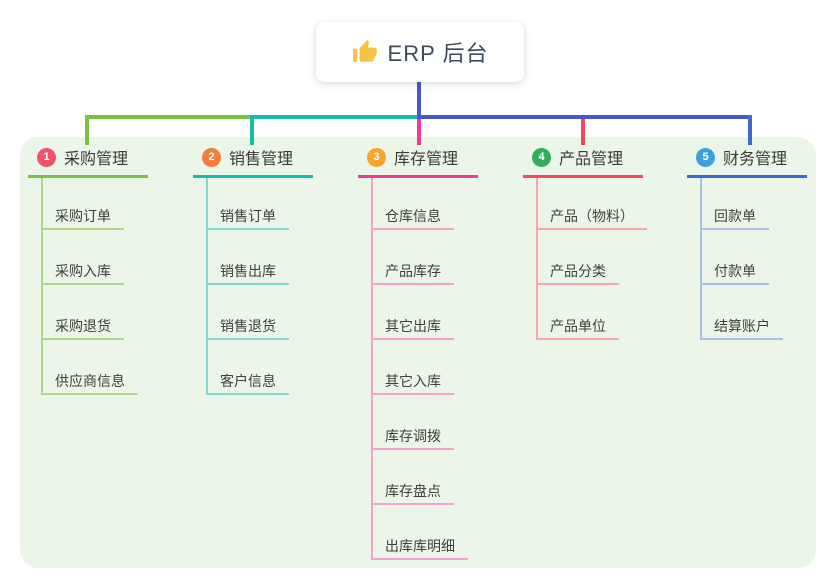  What do you see at coordinates (705, 157) in the screenshot?
I see `branch-number-badge: 5` at bounding box center [705, 157].